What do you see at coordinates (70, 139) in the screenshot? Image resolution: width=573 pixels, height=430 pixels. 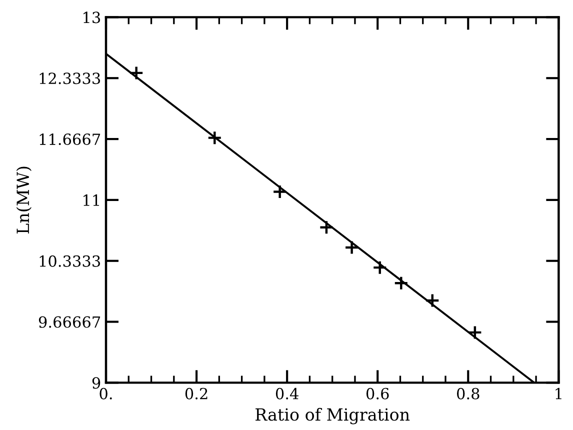 I see `y-tick-label: 11.6667` at bounding box center [70, 139].